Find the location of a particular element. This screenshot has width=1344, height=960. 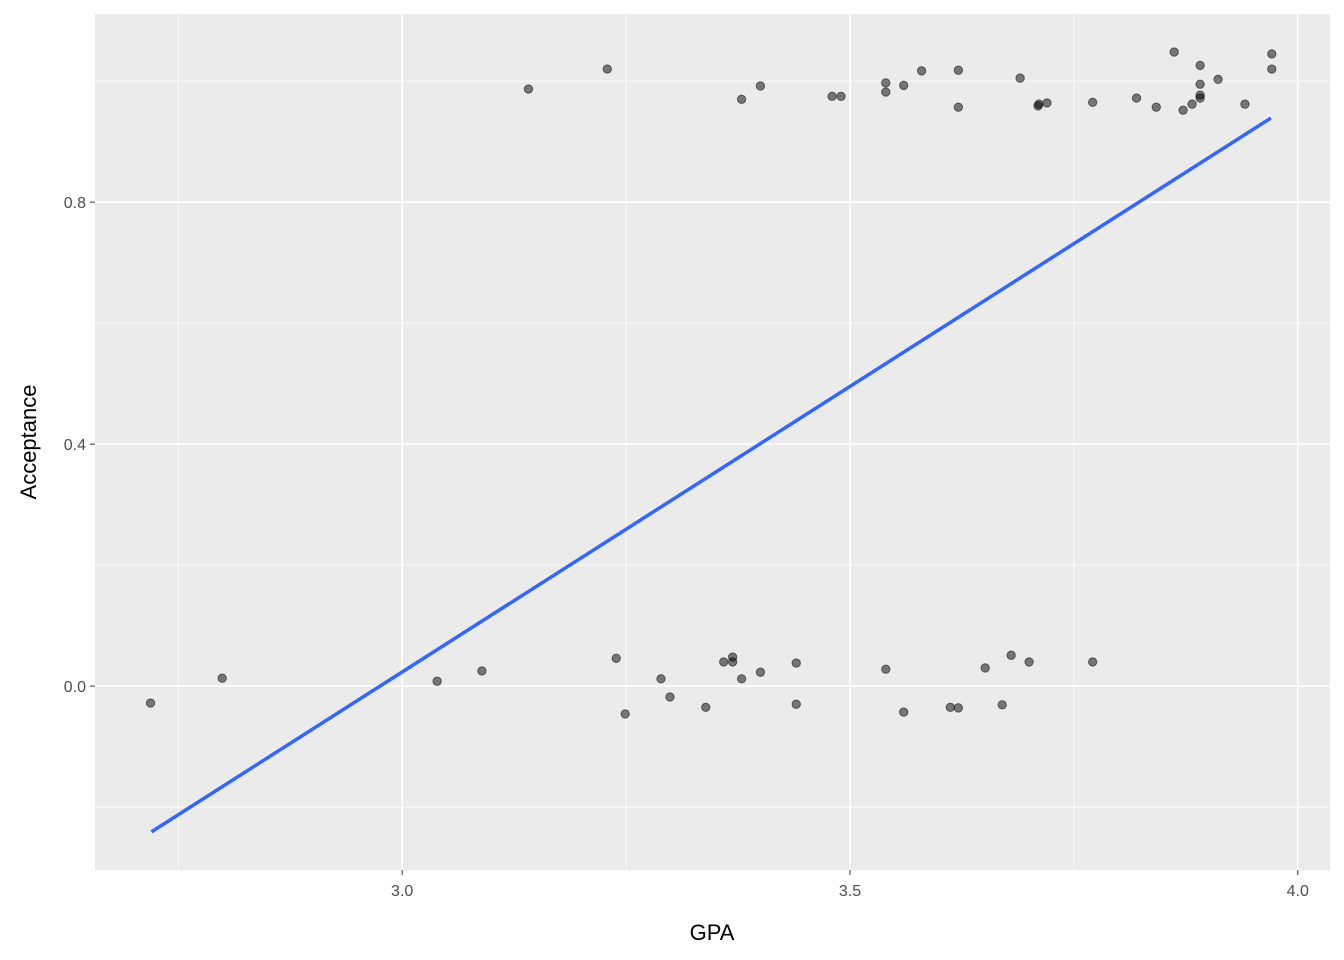

x-axis-title: GPA is located at coordinates (712, 932).